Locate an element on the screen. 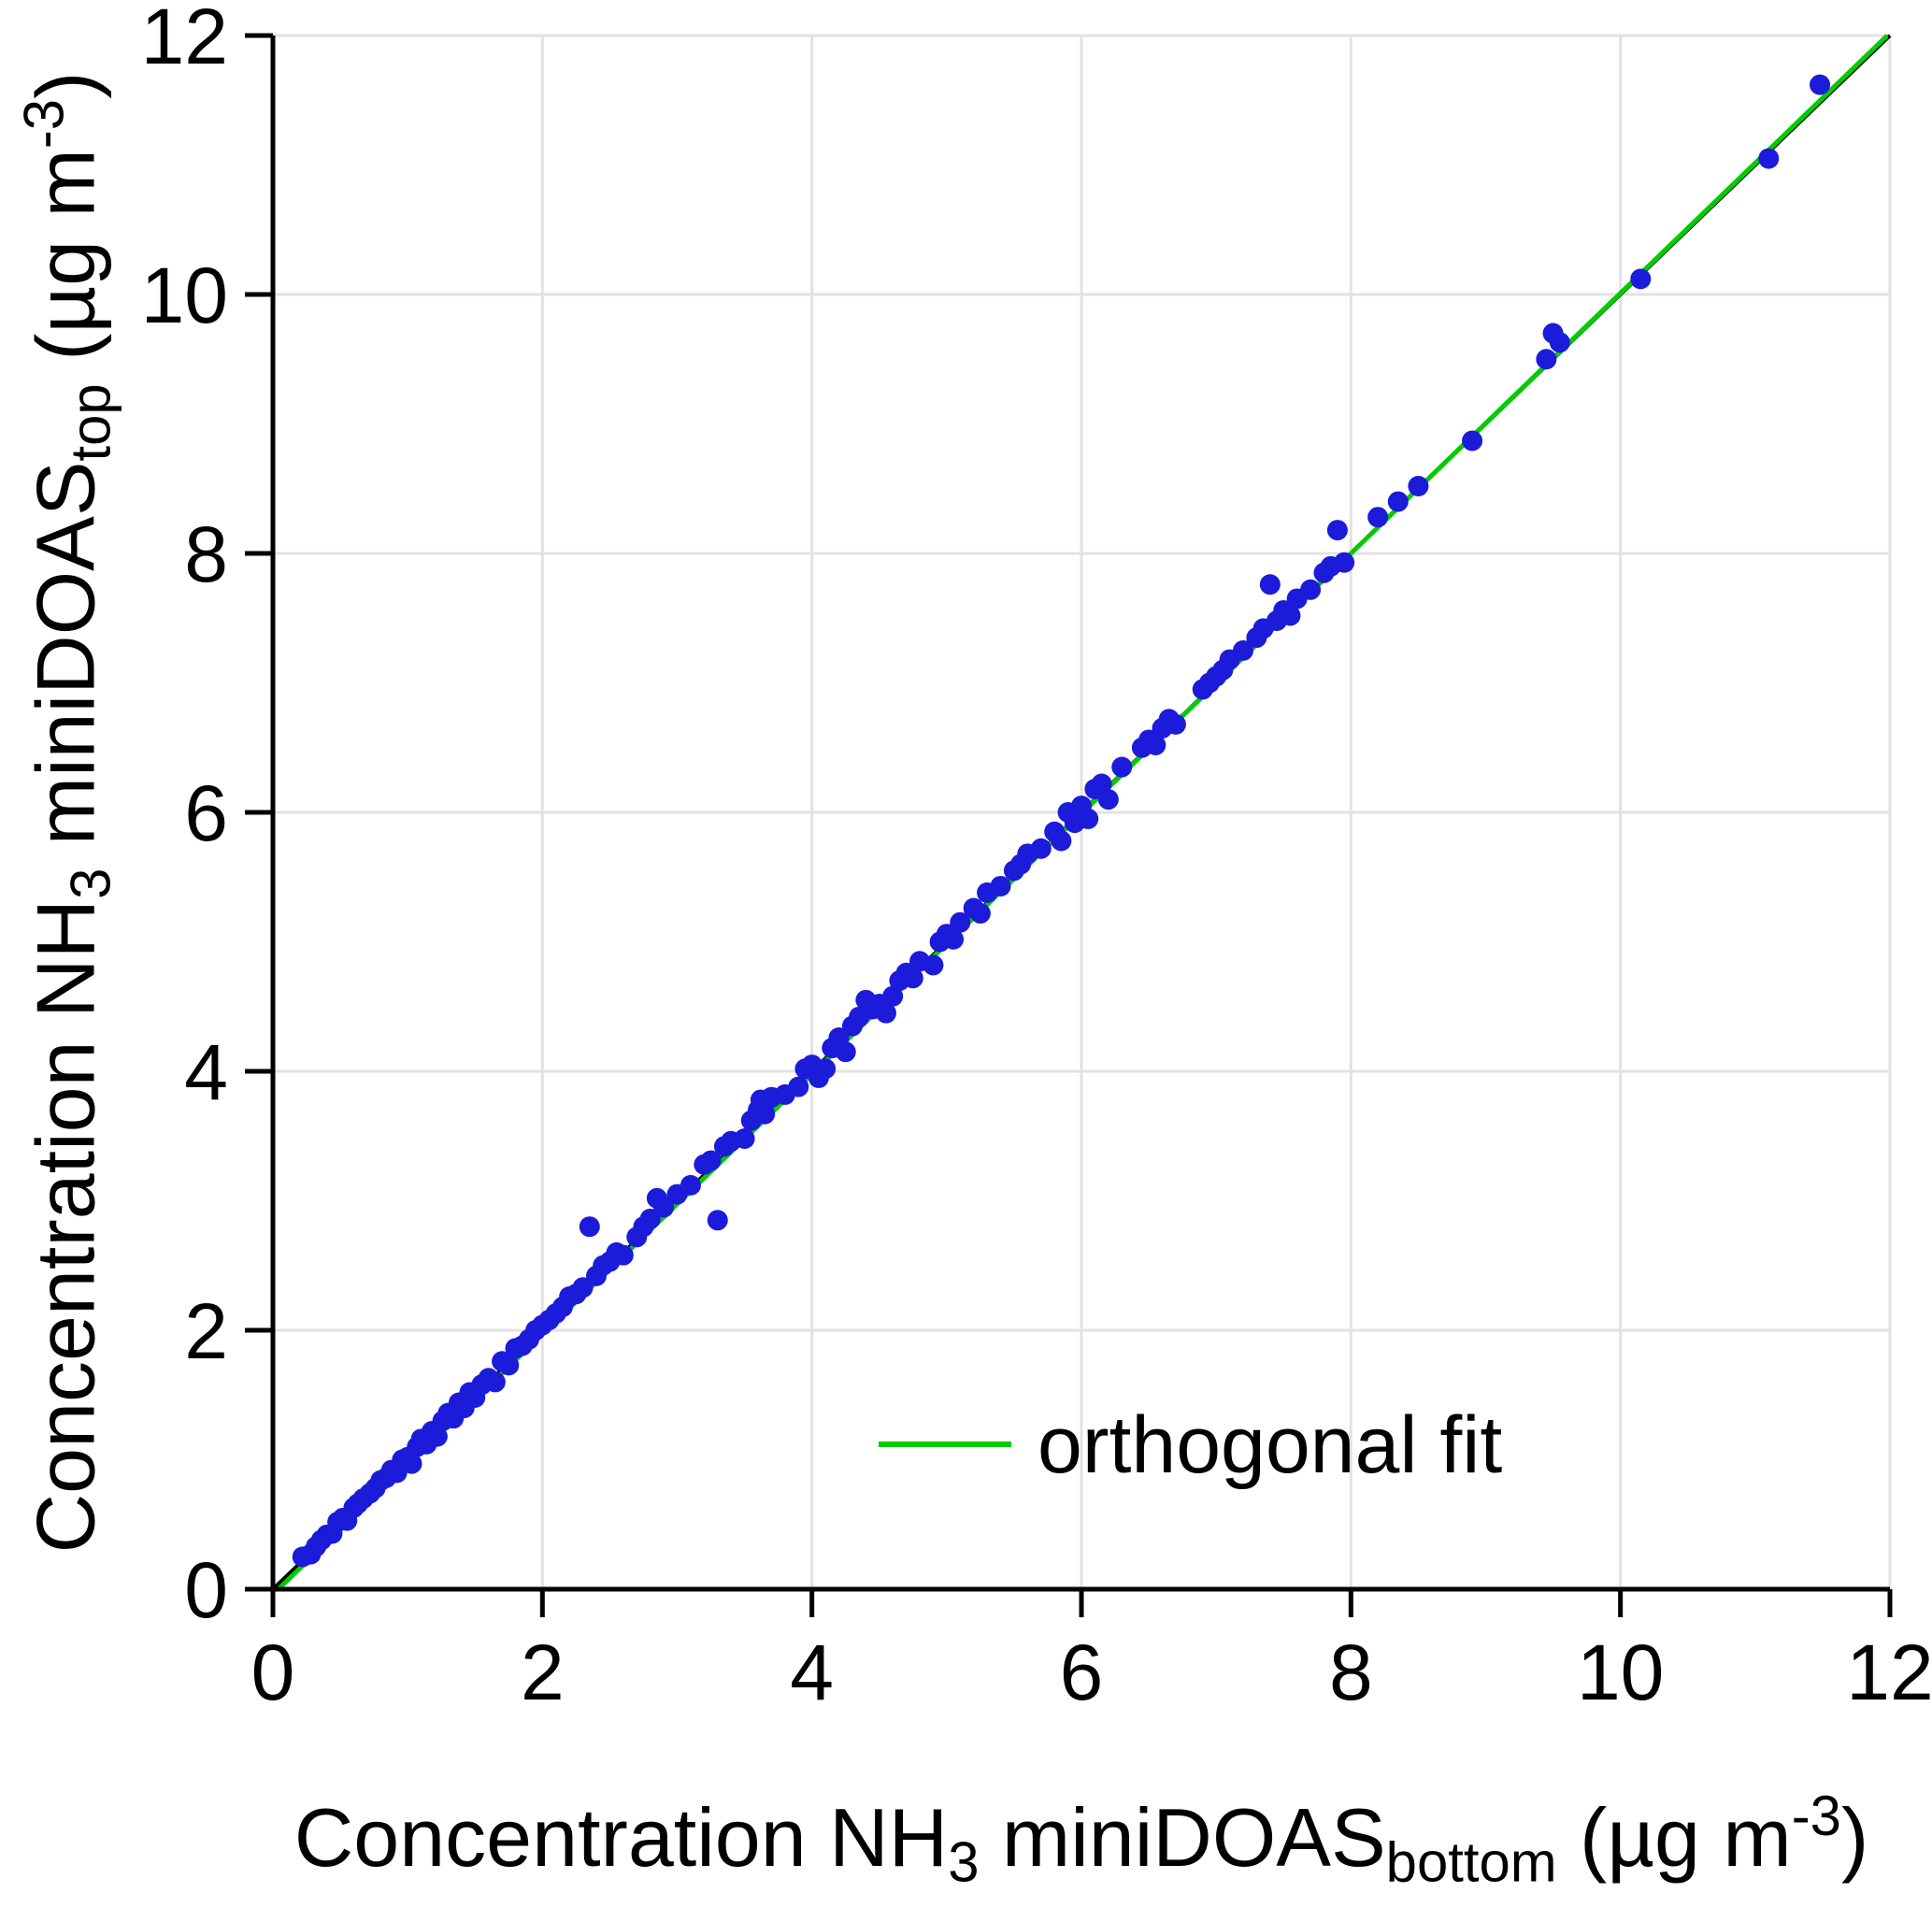  x-tick-label: 8 is located at coordinates (1351, 1672).